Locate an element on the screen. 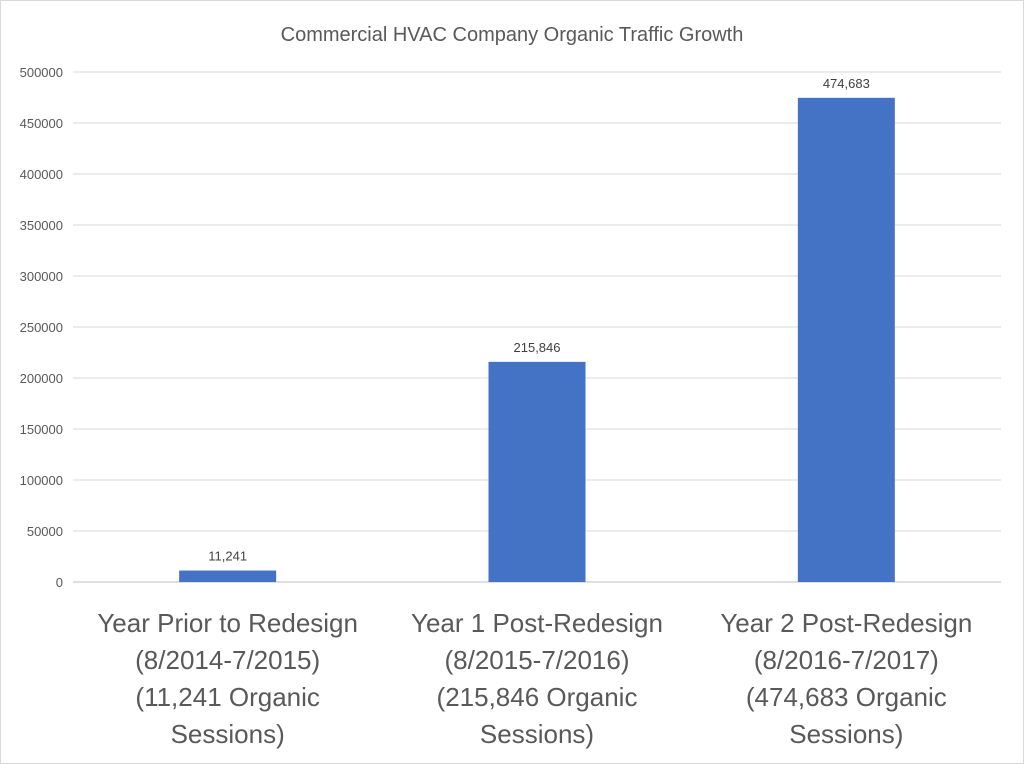  y-tick-label: 100000 is located at coordinates (41, 480).